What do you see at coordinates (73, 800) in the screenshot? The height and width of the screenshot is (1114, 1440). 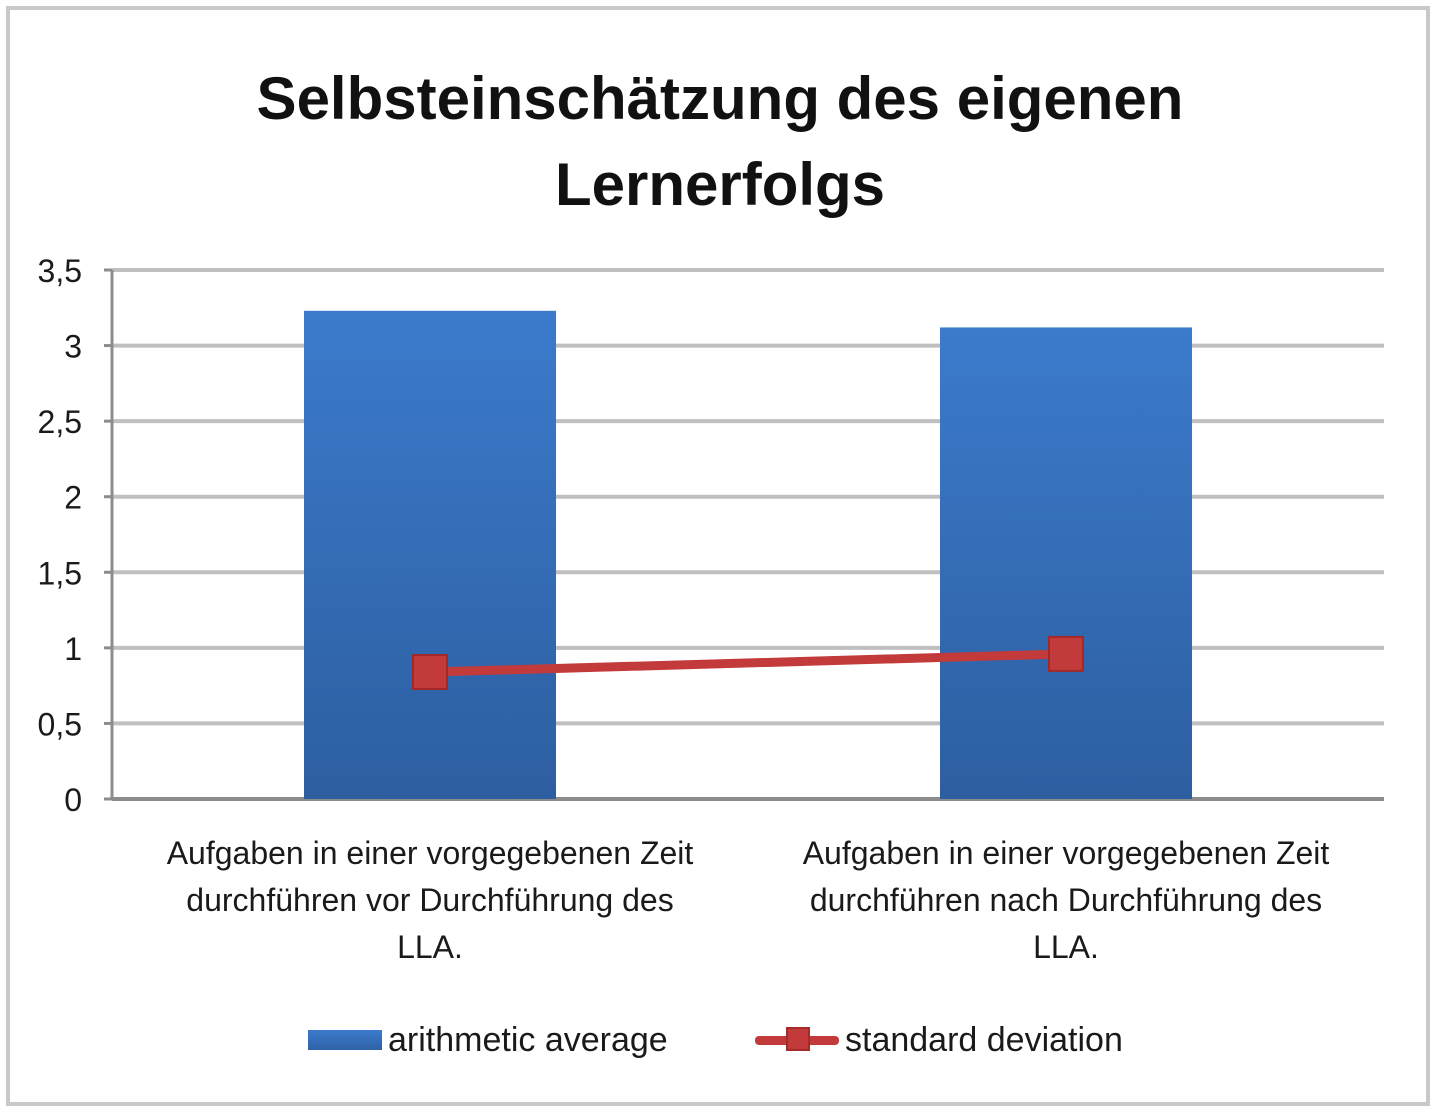 I see `y-tick-label: 0` at bounding box center [73, 800].